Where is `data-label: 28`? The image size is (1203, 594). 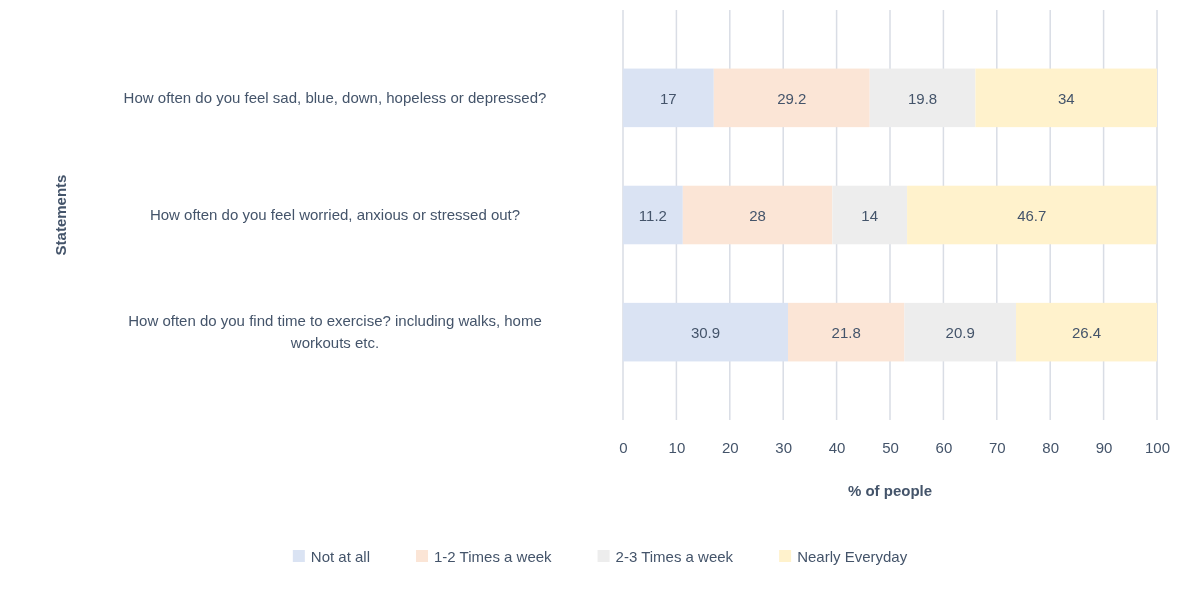 data-label: 28 is located at coordinates (757, 215).